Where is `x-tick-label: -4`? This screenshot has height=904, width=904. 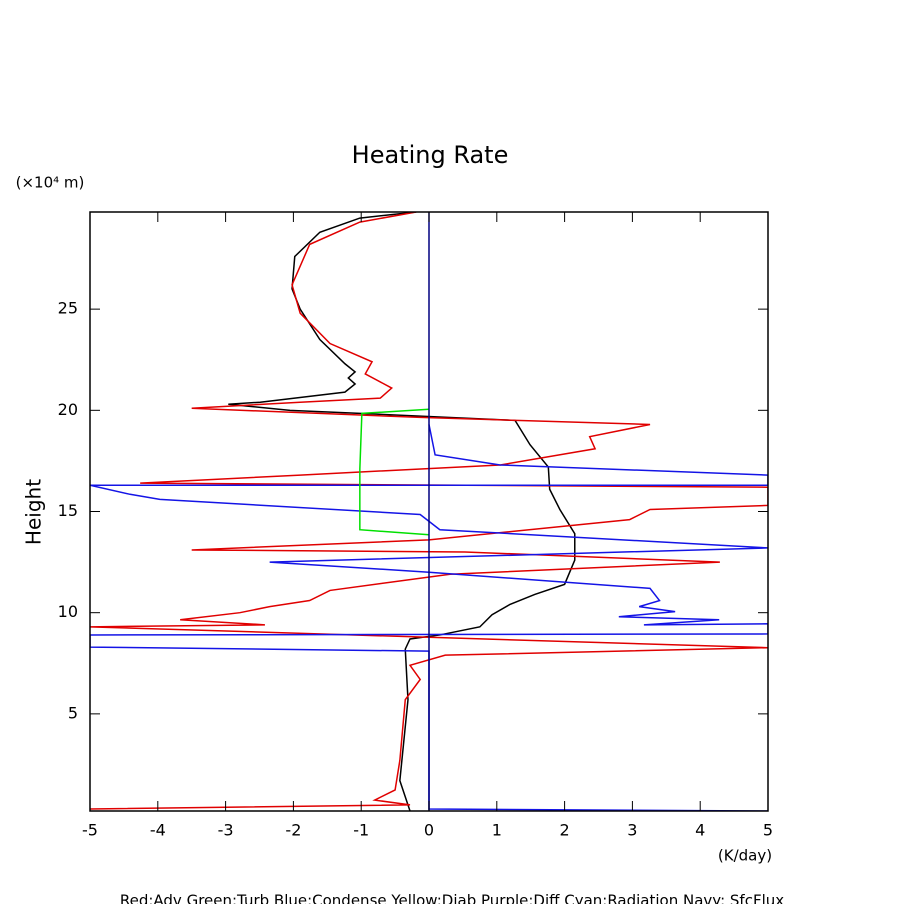 x-tick-label: -4 is located at coordinates (158, 830).